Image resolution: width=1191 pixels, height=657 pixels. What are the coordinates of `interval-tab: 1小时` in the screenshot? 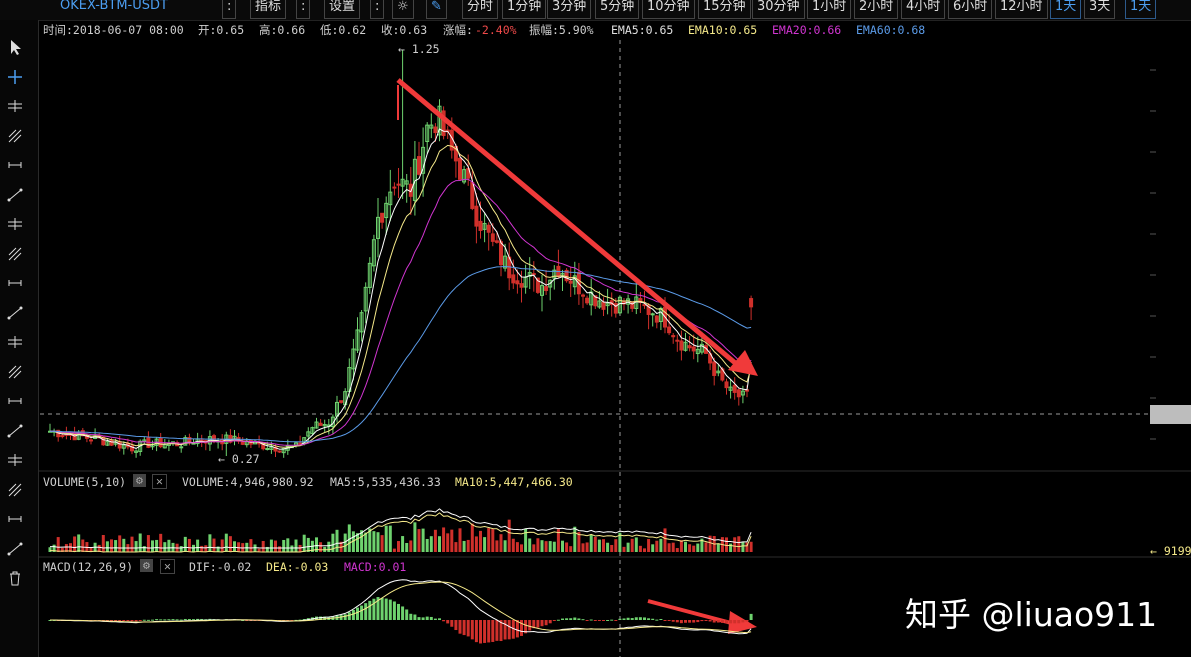 It's located at (829, 9).